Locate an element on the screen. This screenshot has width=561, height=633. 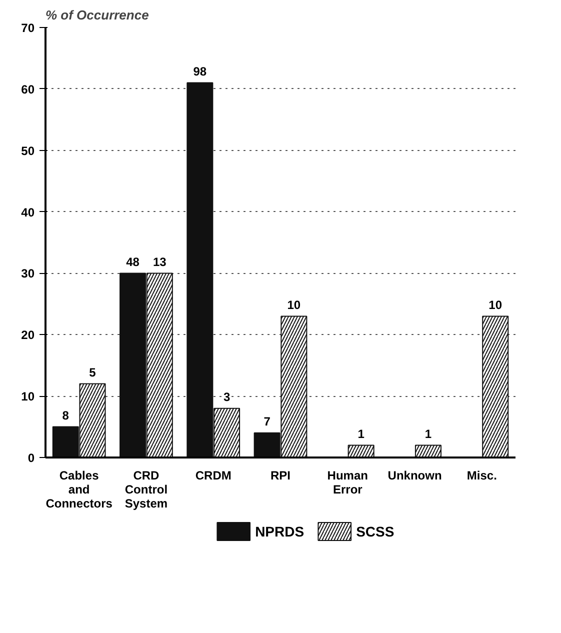
x-tick-label: Human Error is located at coordinates (347, 482).